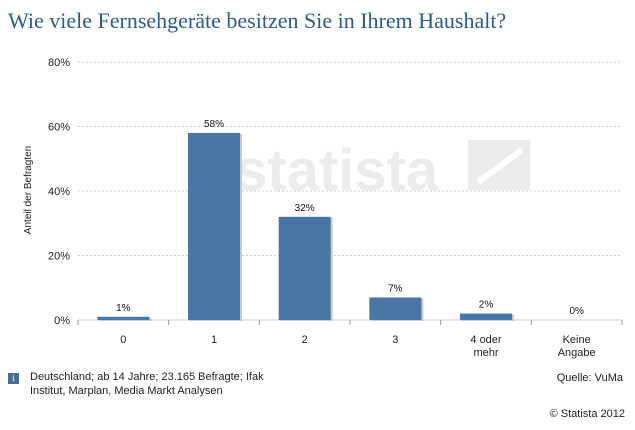 The width and height of the screenshot is (635, 430). What do you see at coordinates (589, 378) in the screenshot?
I see `source-label: Quelle: VuMa` at bounding box center [589, 378].